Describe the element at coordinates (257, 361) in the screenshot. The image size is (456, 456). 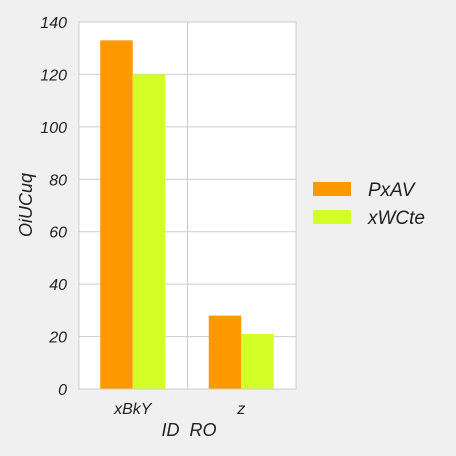
I see `bar-xWCte-z` at that location.